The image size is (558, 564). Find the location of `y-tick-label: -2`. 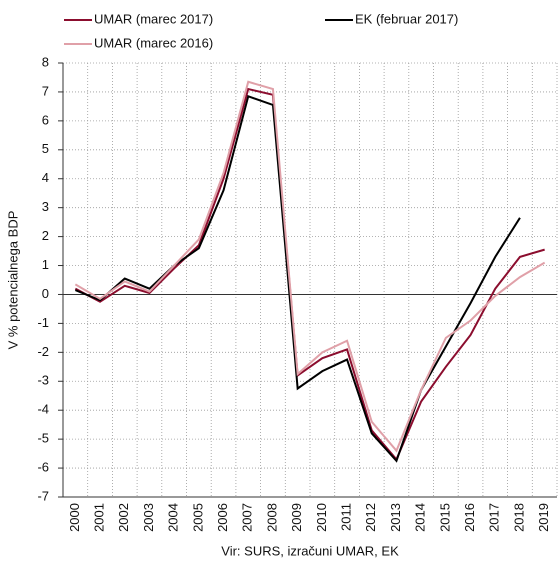

y-tick-label: -2 is located at coordinates (43, 351).